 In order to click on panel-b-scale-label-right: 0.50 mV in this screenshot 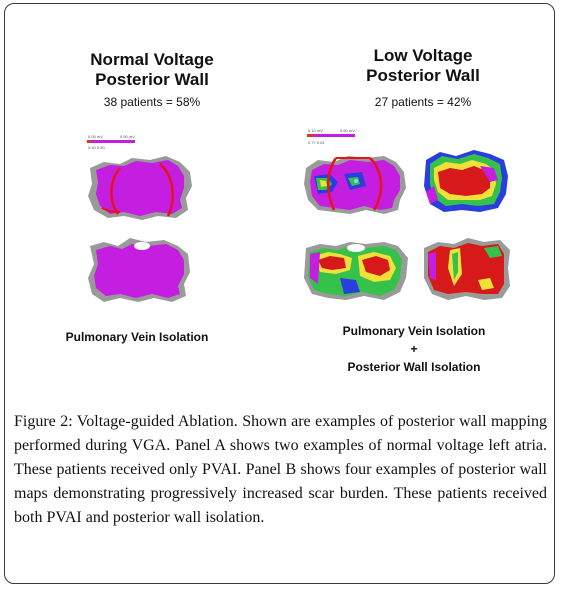, I will do `click(347, 130)`.